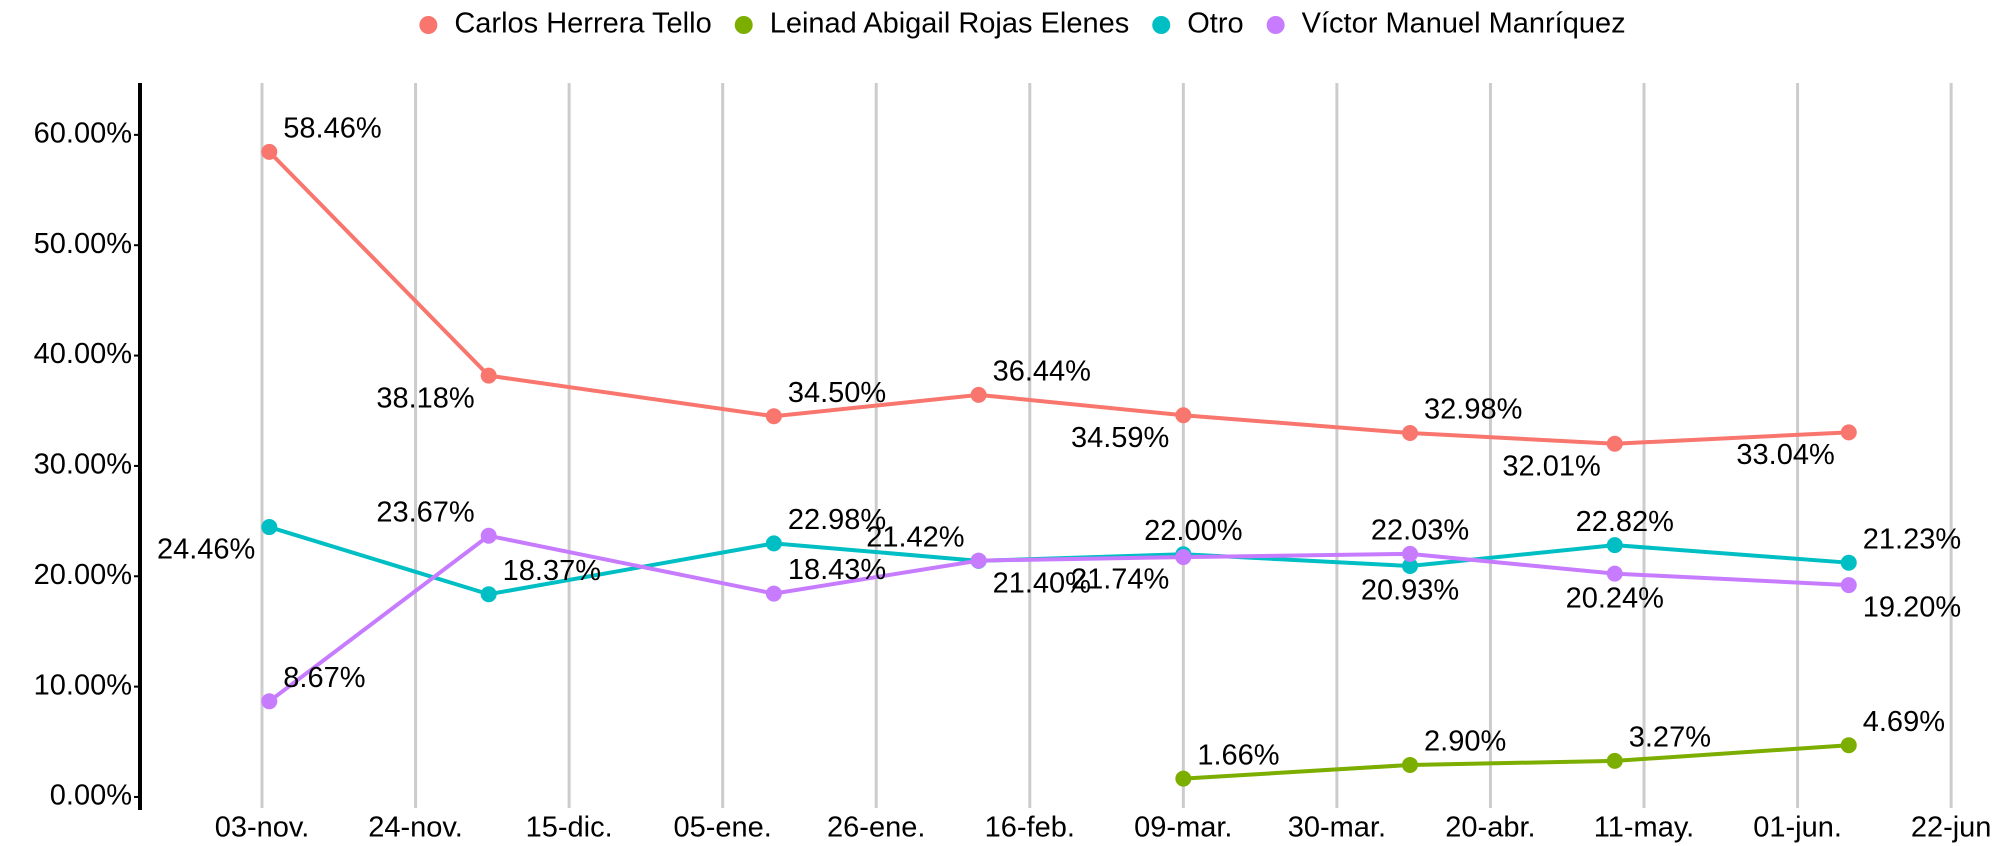  What do you see at coordinates (1410, 591) in the screenshot?
I see `data-label: 20.93%` at bounding box center [1410, 591].